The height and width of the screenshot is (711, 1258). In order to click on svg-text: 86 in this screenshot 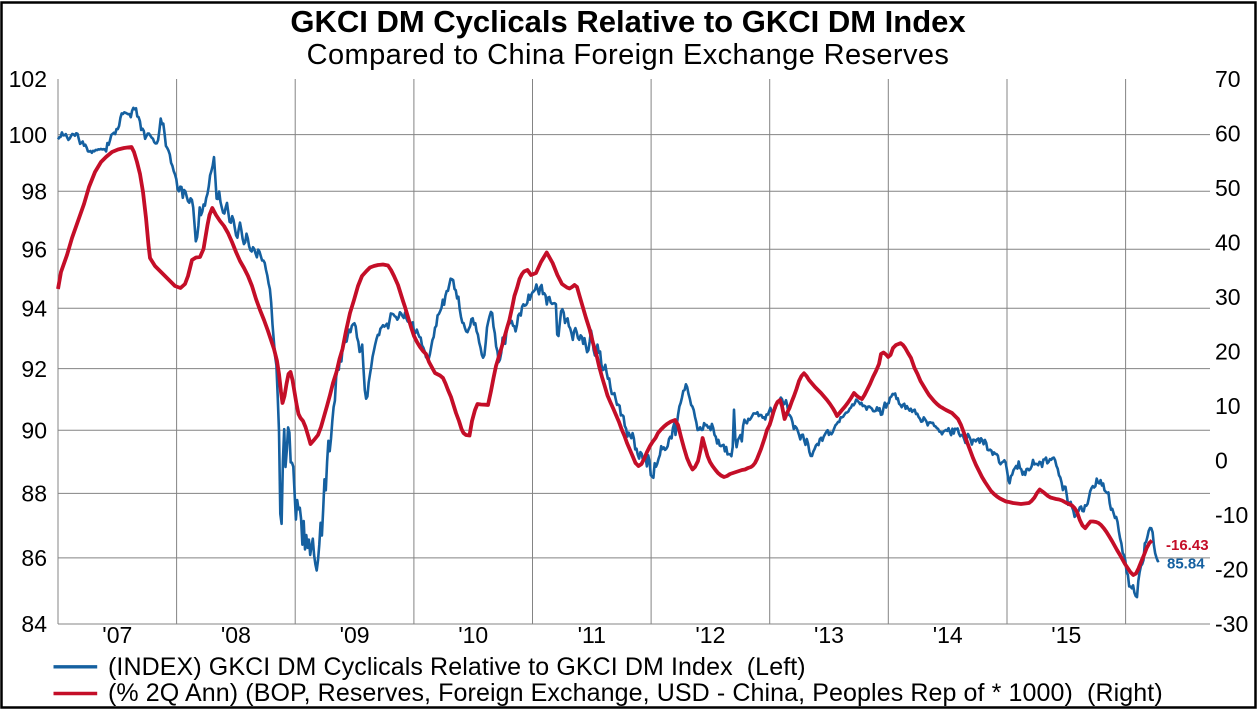, I will do `click(34, 558)`.